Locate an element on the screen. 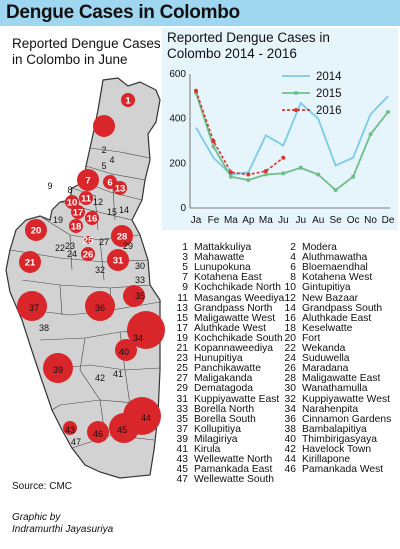 The width and height of the screenshot is (400, 549). ward-number-label: 47 is located at coordinates (76, 442).